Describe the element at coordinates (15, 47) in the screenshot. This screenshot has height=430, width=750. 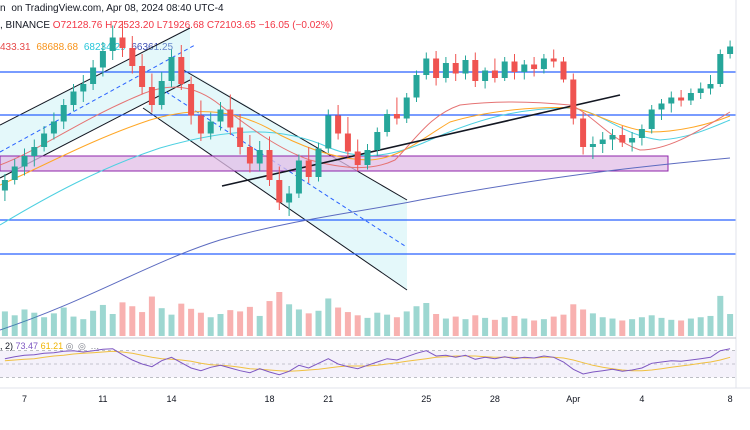
I see `ma1-value: 433.31` at that location.